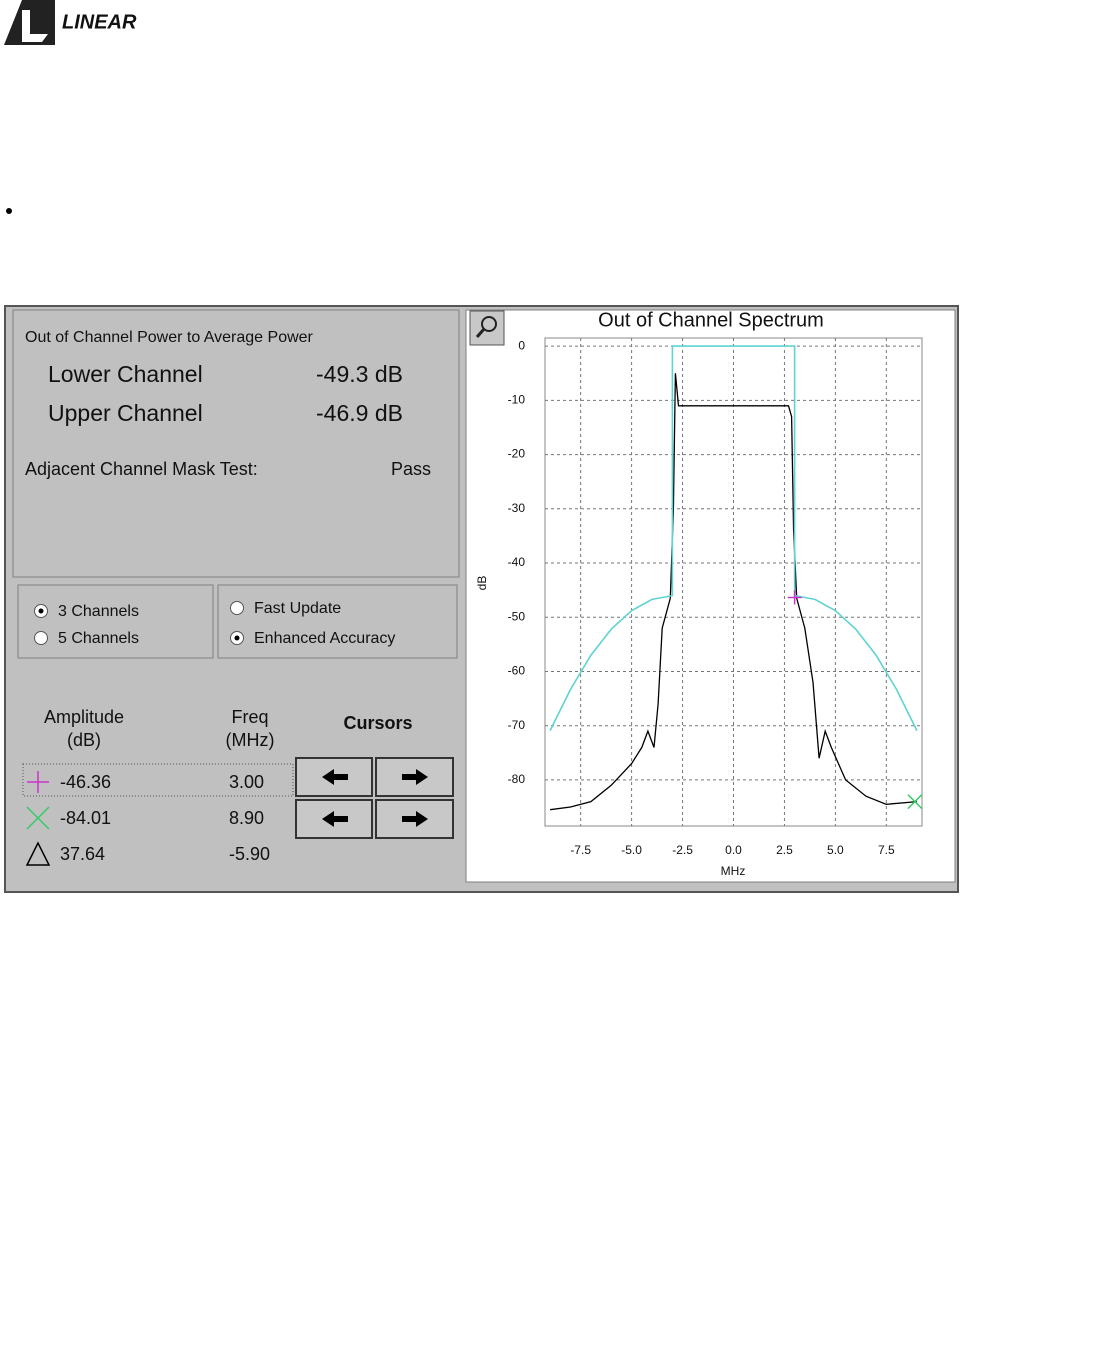 Image resolution: width=1119 pixels, height=1353 pixels. What do you see at coordinates (246, 782) in the screenshot?
I see `cursor-freq: 3.00` at bounding box center [246, 782].